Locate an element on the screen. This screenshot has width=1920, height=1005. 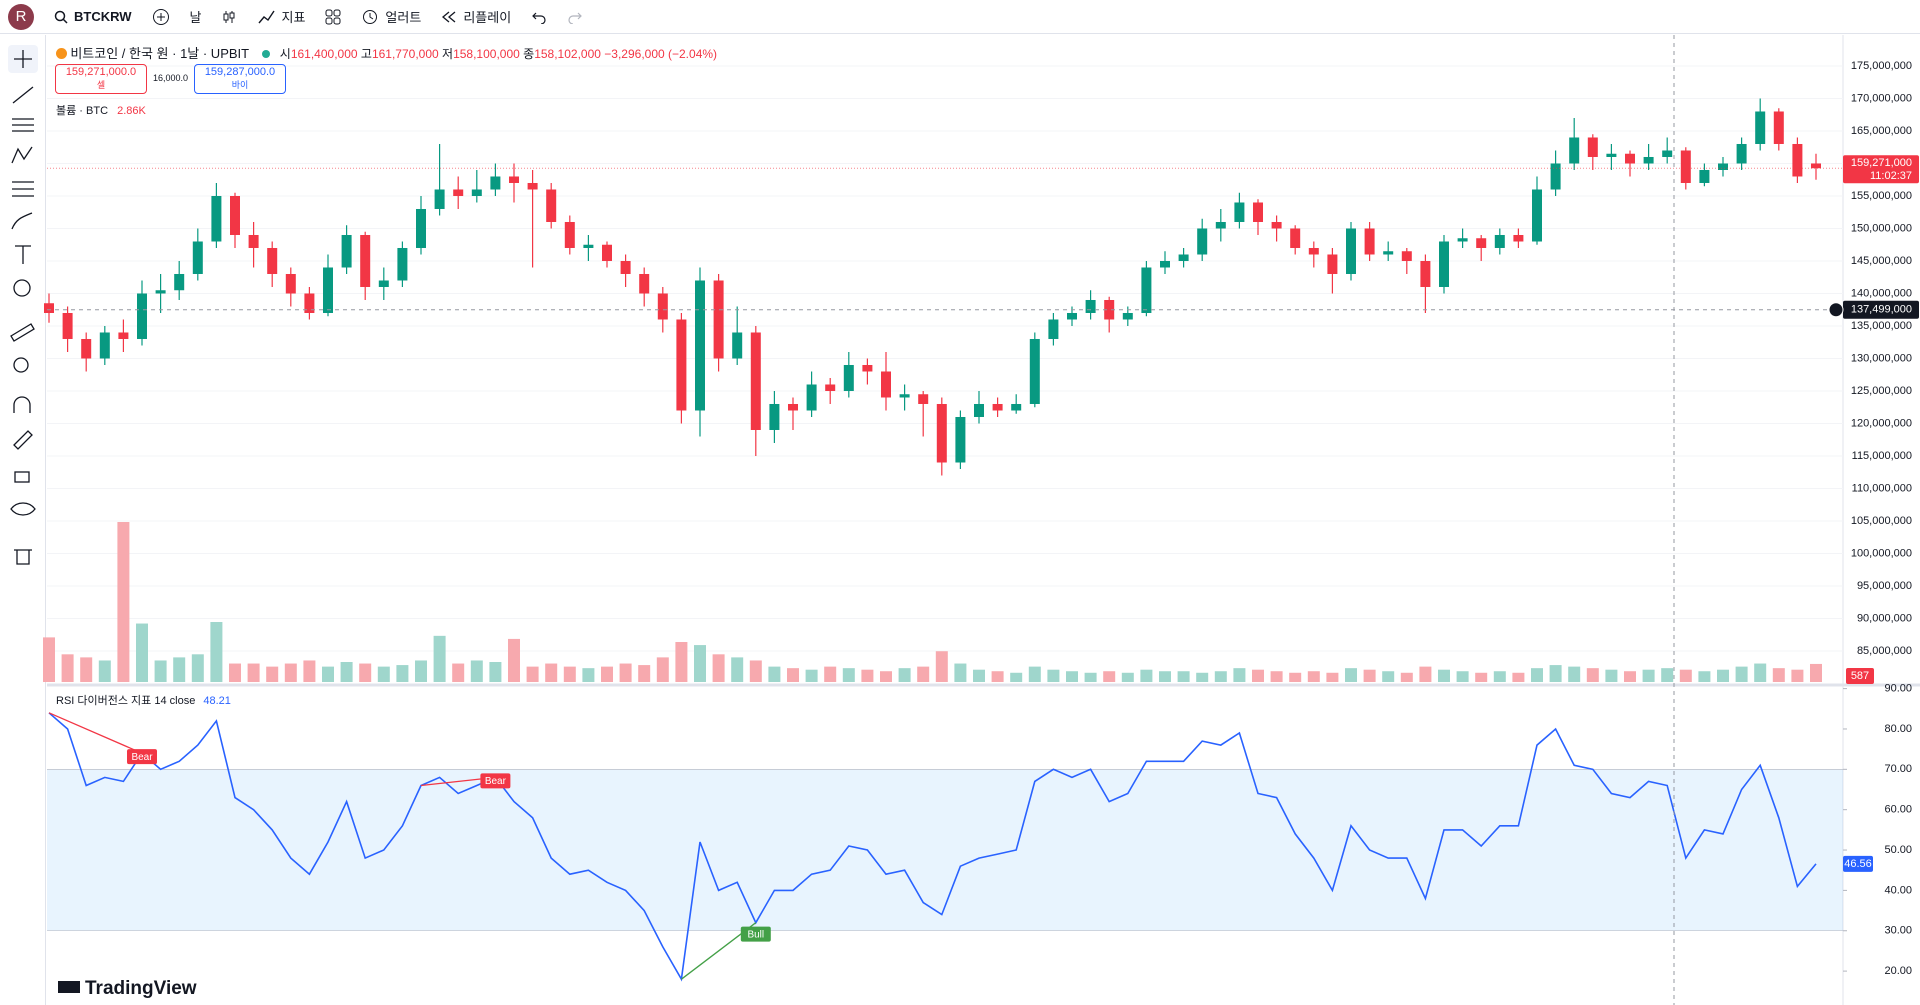
high-value: 161,770,000 is located at coordinates (405, 54).